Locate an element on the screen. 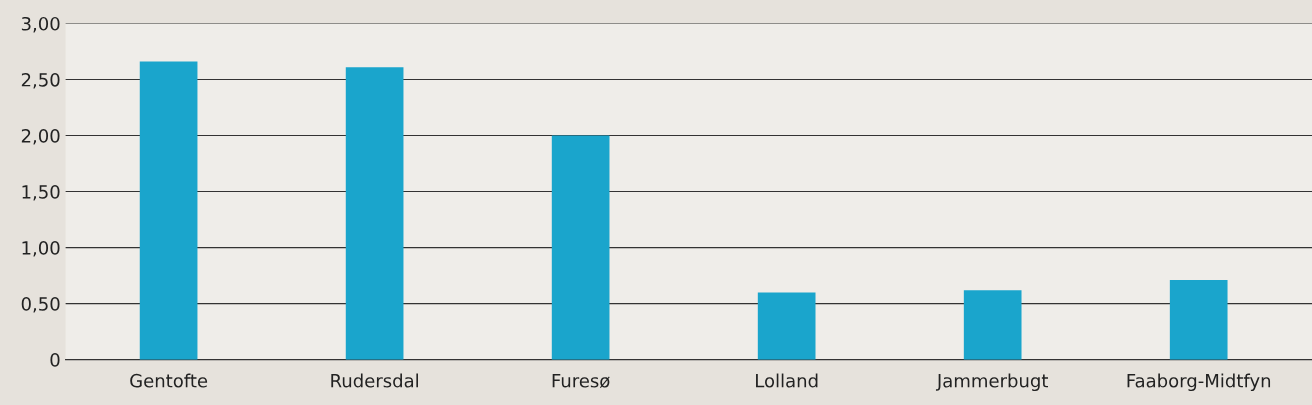  x-tick-label: Rudersdal is located at coordinates (374, 380).